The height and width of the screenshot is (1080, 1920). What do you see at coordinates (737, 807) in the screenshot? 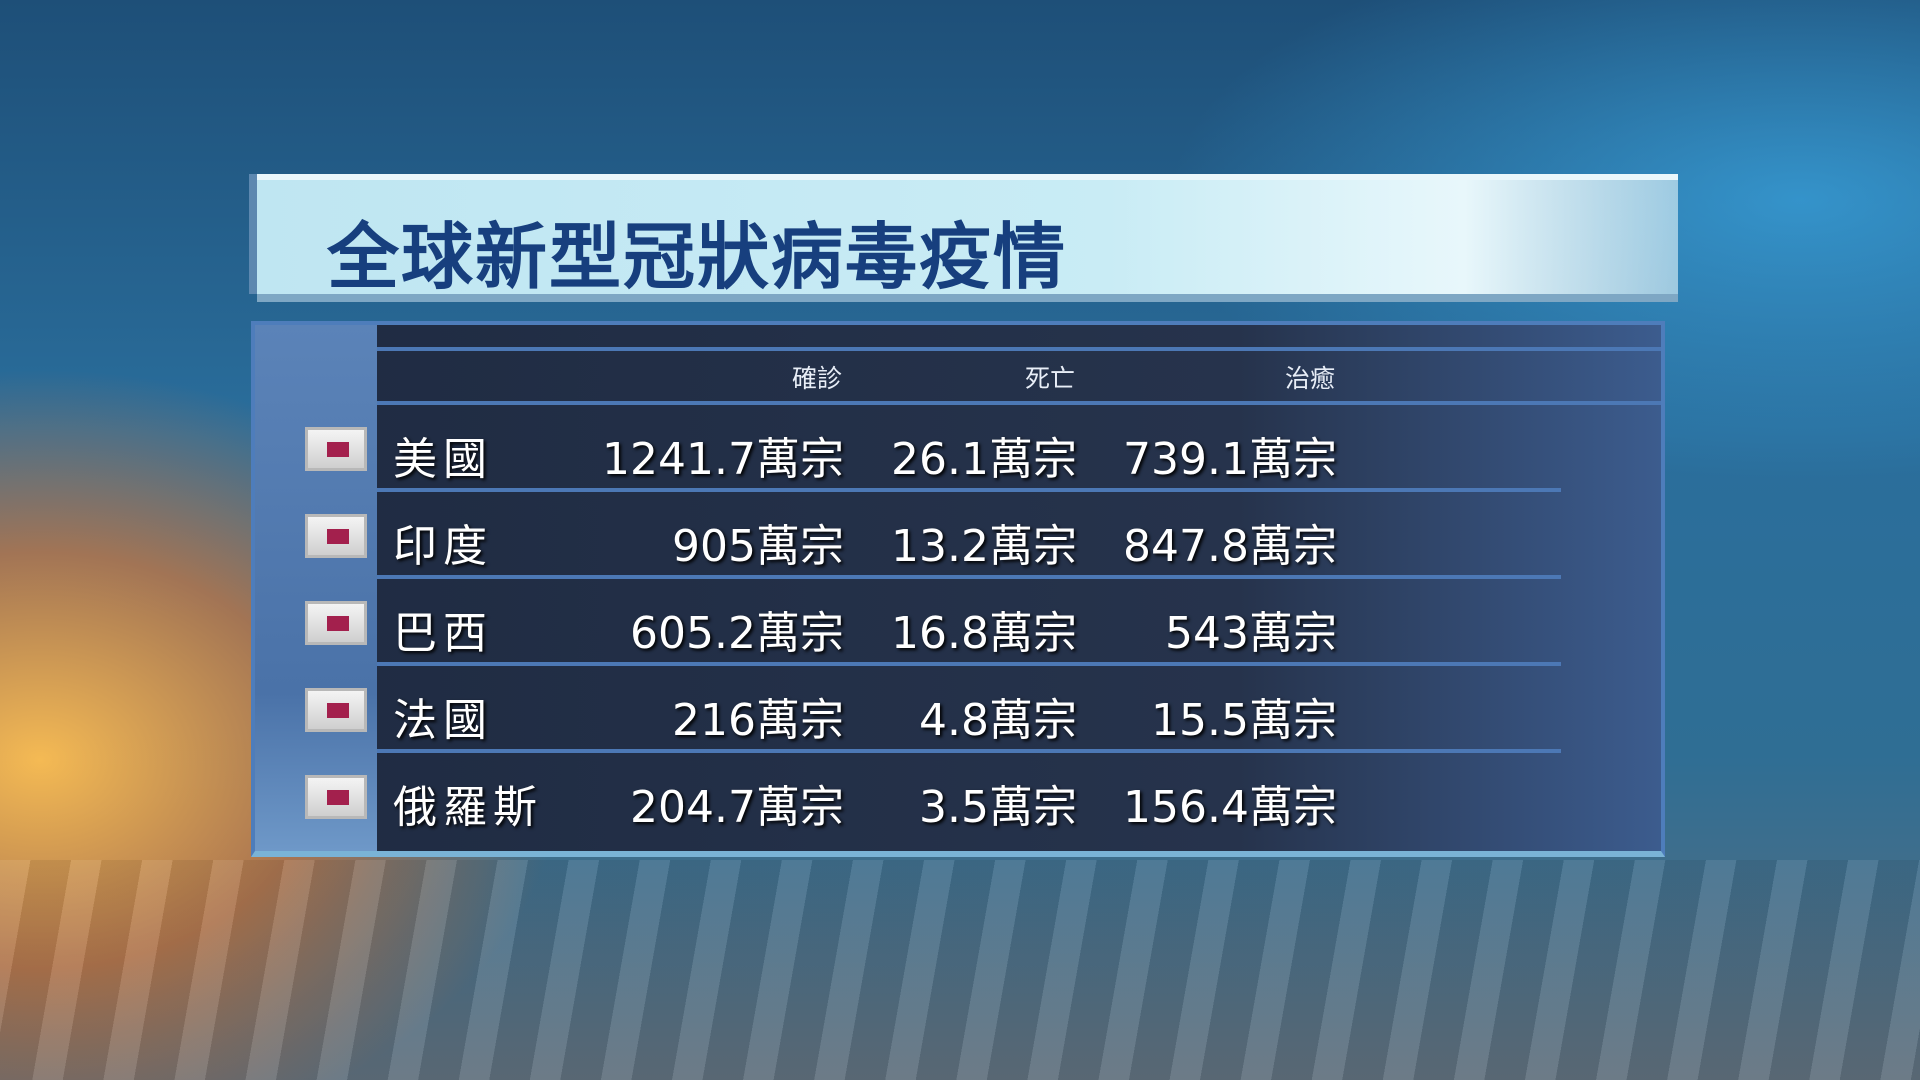
I see `confirmed-value: 204.7萬宗` at bounding box center [737, 807].